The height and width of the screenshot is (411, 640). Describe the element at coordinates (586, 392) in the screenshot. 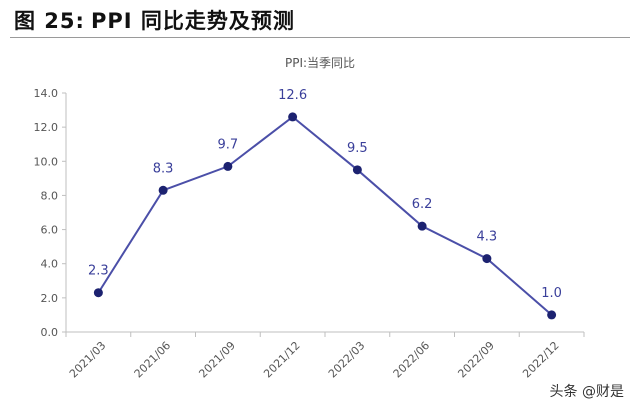

I see `watermark: 头条 @财是` at that location.